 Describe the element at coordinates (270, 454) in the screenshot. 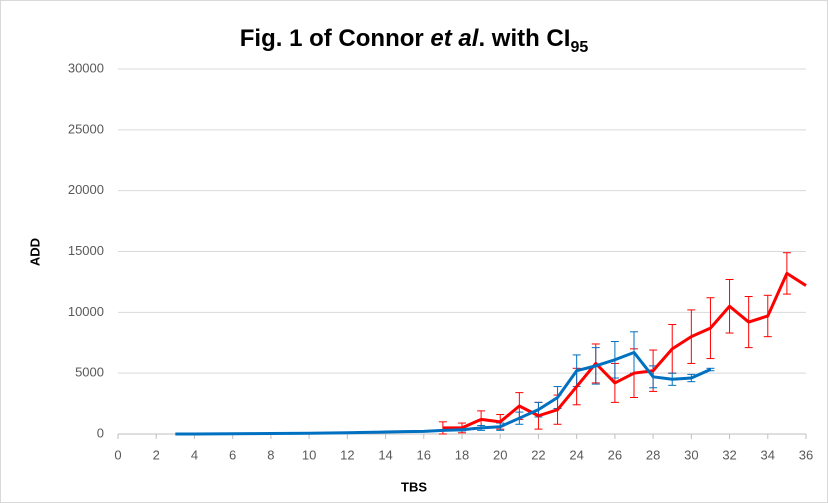

I see `x-tick-label: 8` at that location.